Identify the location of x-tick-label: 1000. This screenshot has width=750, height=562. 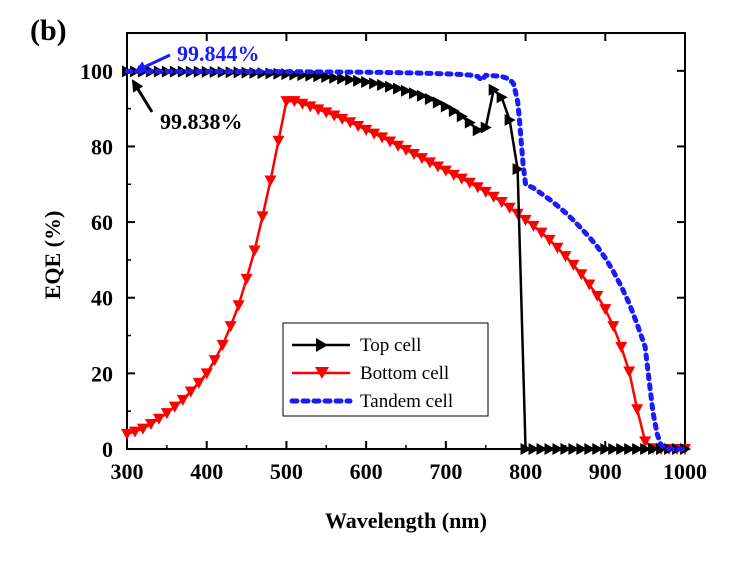
(685, 471).